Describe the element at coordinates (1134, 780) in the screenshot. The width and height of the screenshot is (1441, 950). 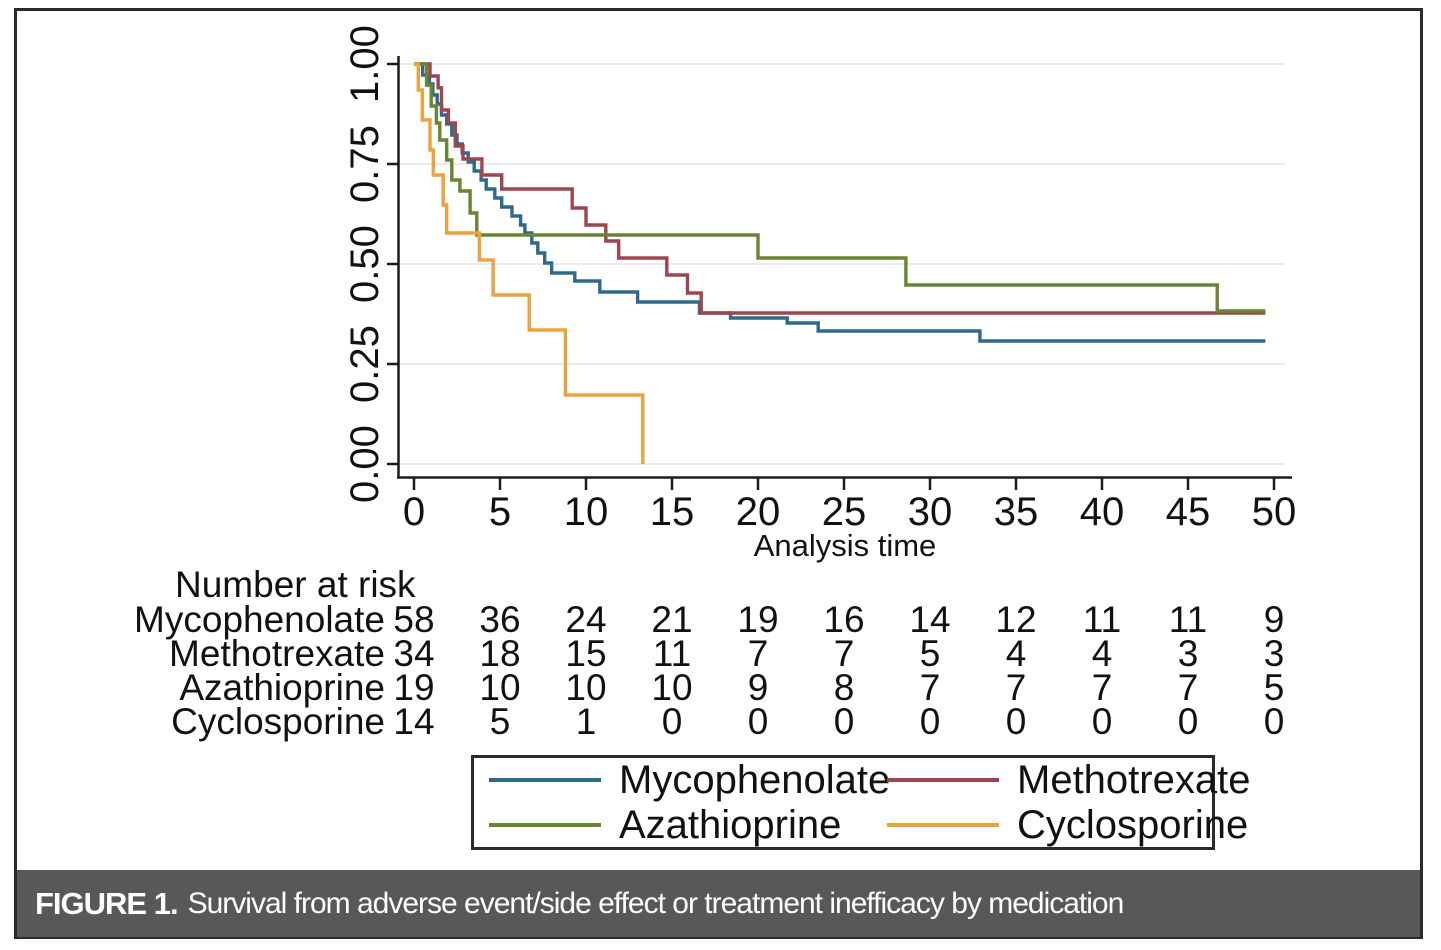
I see `legend-label: Methotrexate` at that location.